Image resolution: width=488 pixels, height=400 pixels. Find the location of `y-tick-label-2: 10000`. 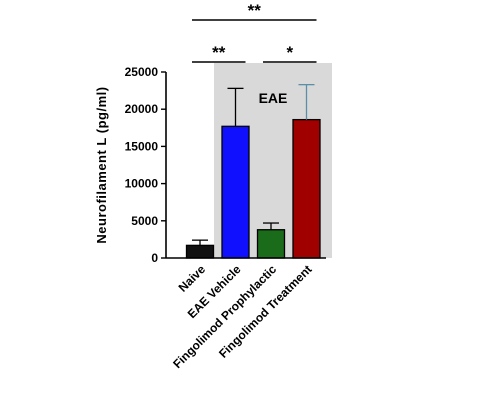

y-tick-label-2: 10000 is located at coordinates (142, 184).